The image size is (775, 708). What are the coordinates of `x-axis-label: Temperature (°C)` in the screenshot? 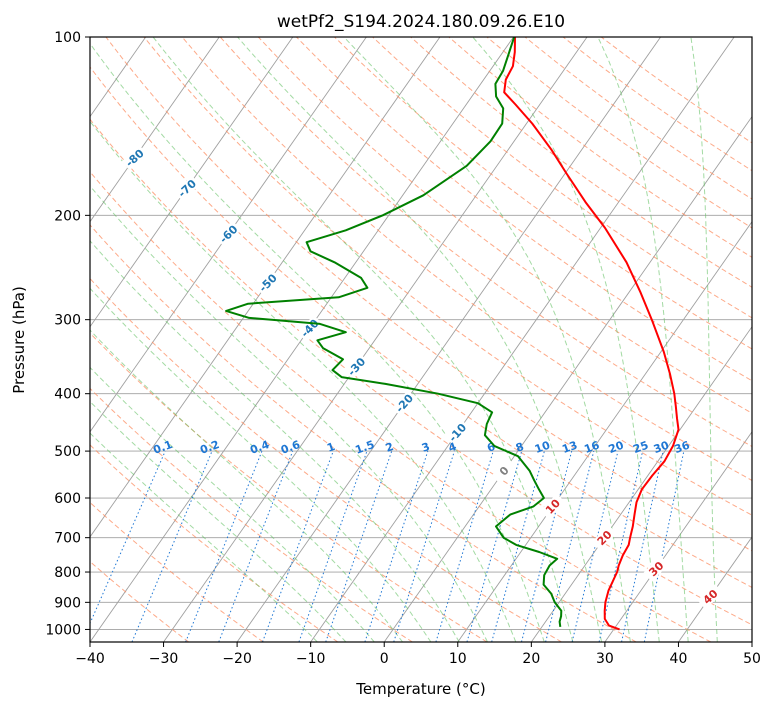 It's located at (420, 689).